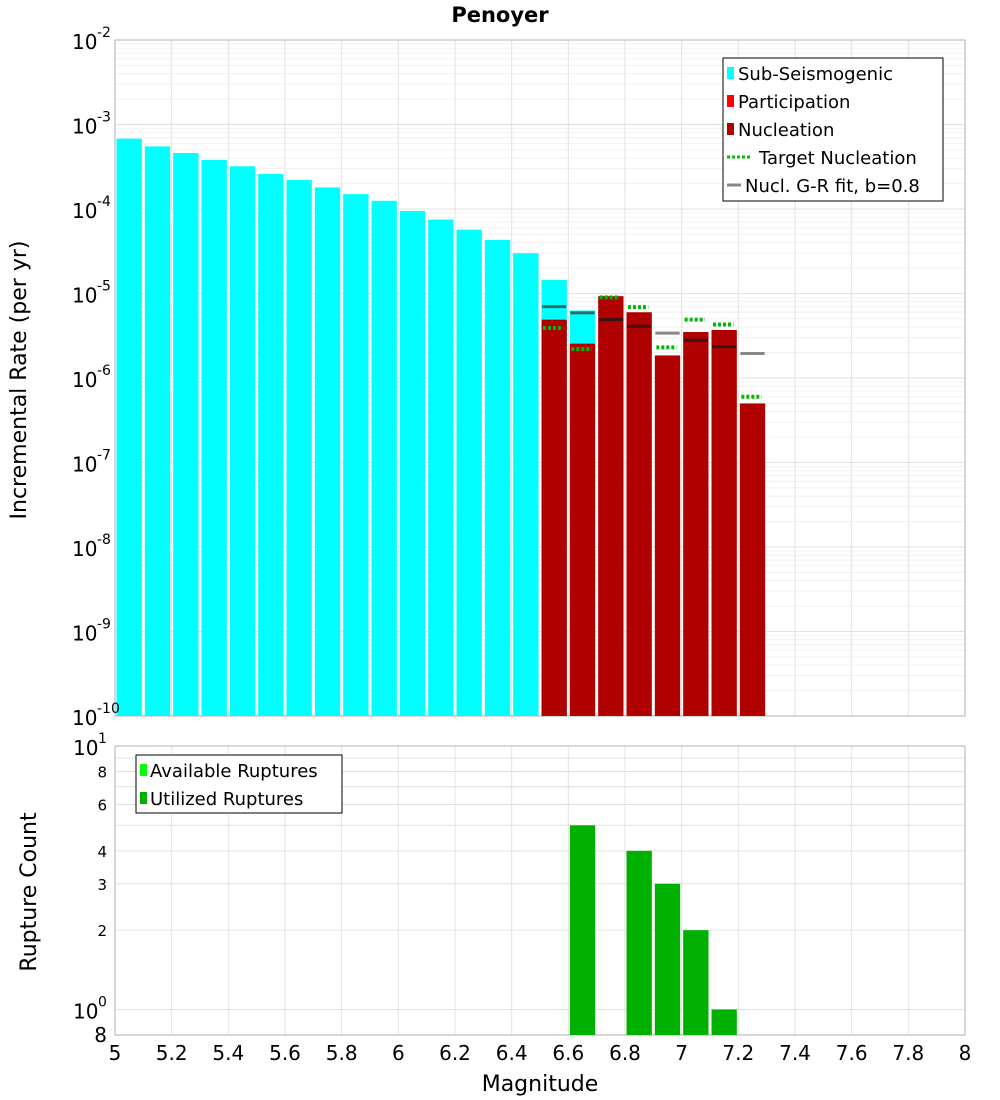 The height and width of the screenshot is (1100, 1000). Describe the element at coordinates (398, 1053) in the screenshot. I see `x-tick-label: 6` at that location.